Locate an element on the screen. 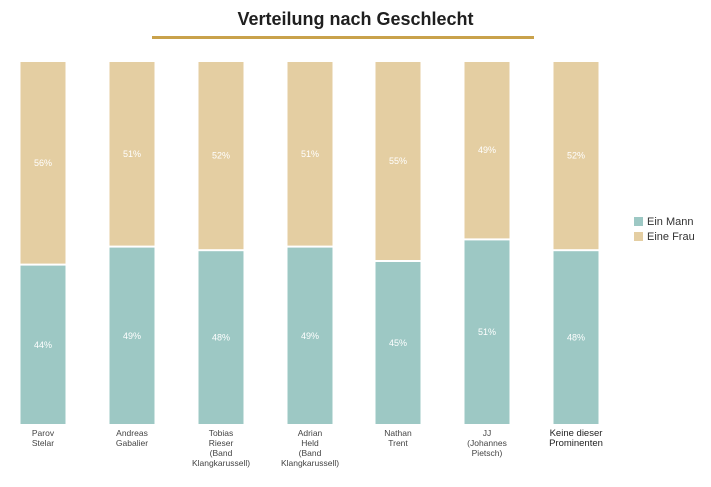  data-label-eine-frau: 49% is located at coordinates (487, 150).